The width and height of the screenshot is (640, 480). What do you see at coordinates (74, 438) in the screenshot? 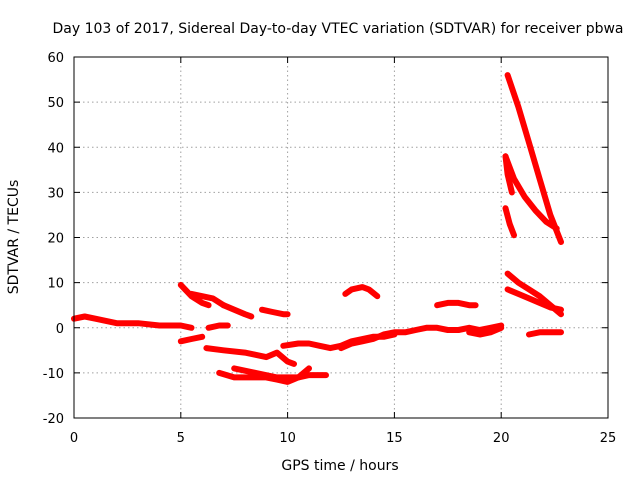
I see `x-tick-label: 0` at bounding box center [74, 438].